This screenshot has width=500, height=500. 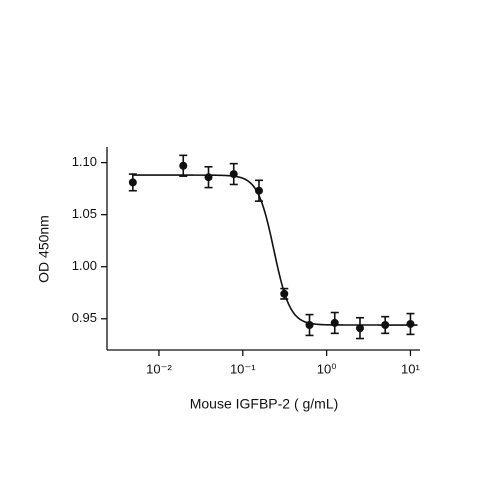 I want to click on y-tick-label: 1.00, so click(x=84, y=265).